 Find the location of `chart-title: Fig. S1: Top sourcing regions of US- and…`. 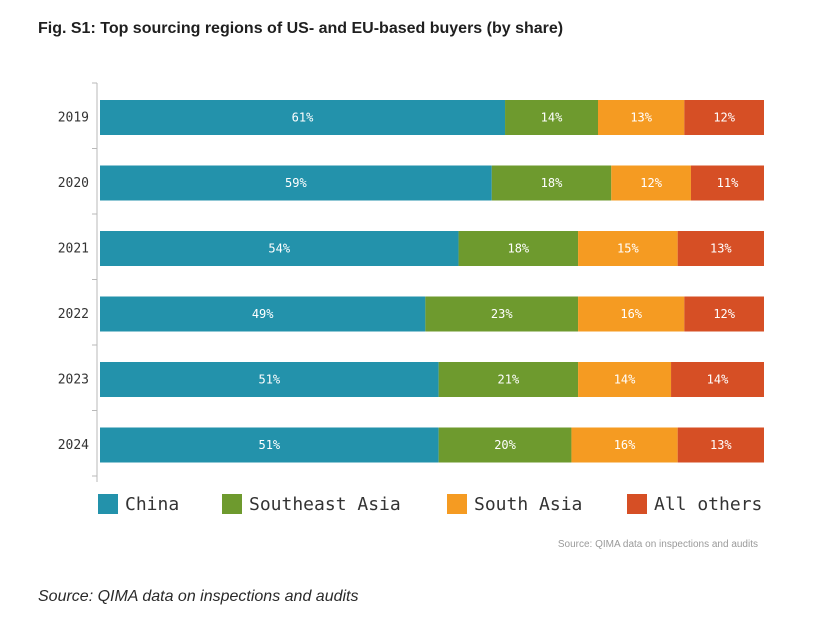

chart-title: Fig. S1: Top sourcing regions of US- and… is located at coordinates (301, 28).